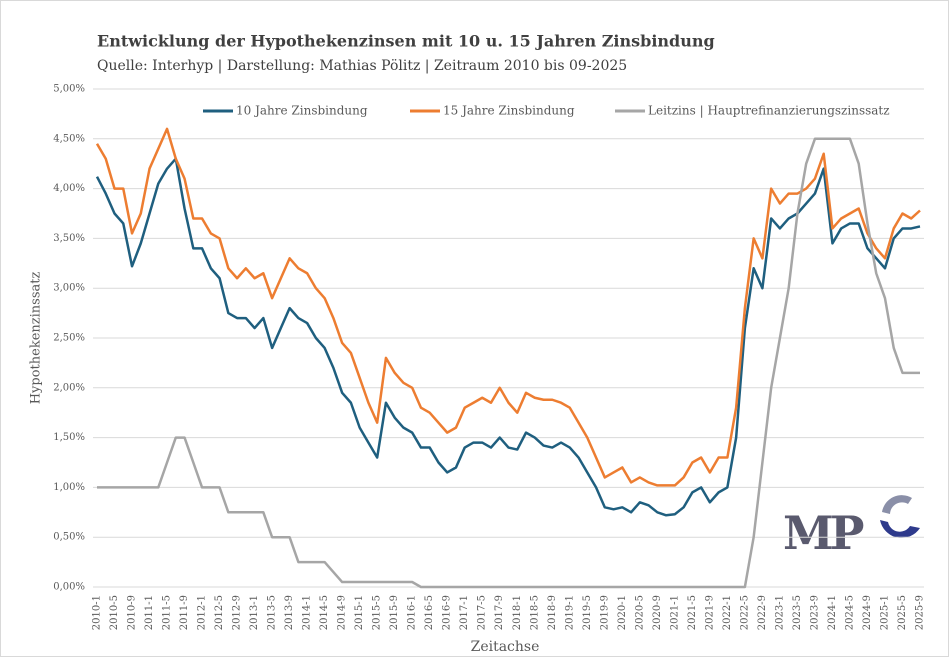 This screenshot has width=949, height=657. Describe the element at coordinates (324, 612) in the screenshot. I see `x-tick-label: 2014-5` at that location.